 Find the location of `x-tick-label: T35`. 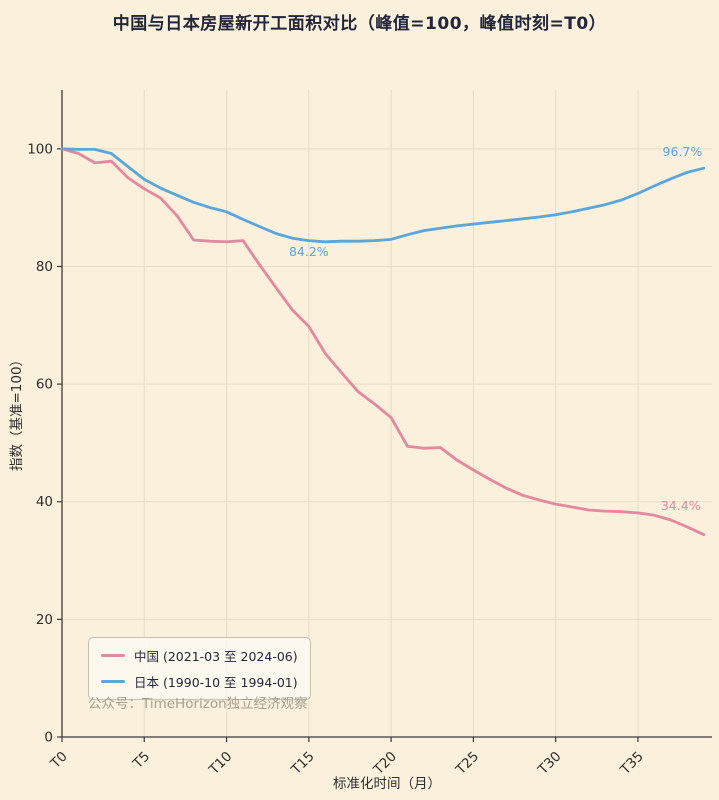

x-tick-label: T35 is located at coordinates (632, 764).